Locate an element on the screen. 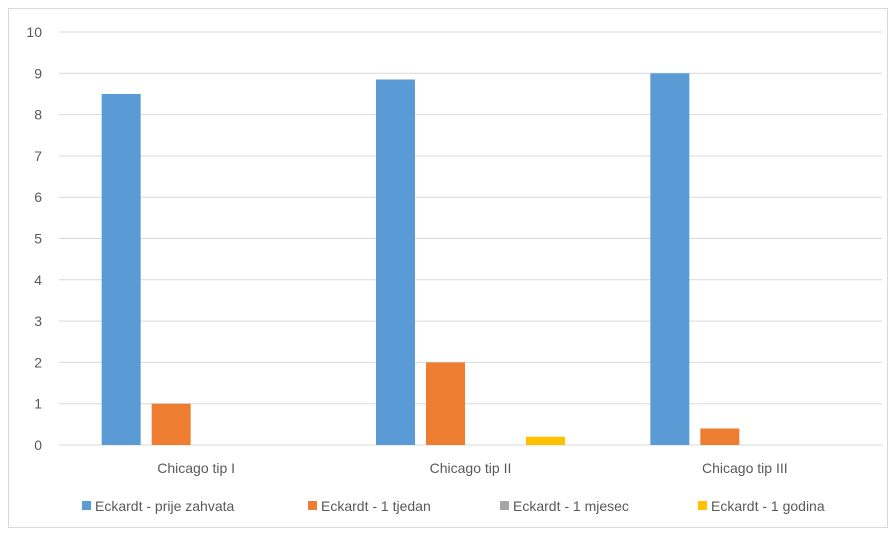  legend-label: Eckardt - 1 tjedan is located at coordinates (376, 506).